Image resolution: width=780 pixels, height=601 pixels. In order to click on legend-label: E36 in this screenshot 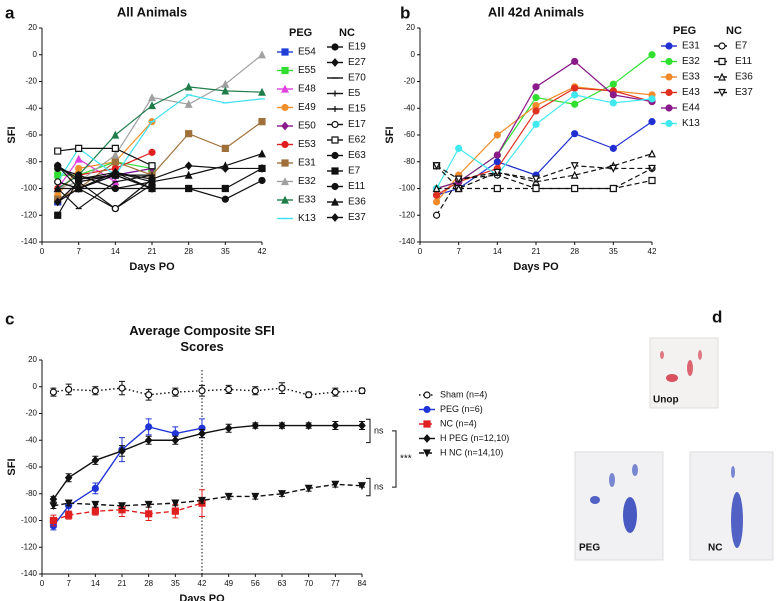, I will do `click(357, 202)`.